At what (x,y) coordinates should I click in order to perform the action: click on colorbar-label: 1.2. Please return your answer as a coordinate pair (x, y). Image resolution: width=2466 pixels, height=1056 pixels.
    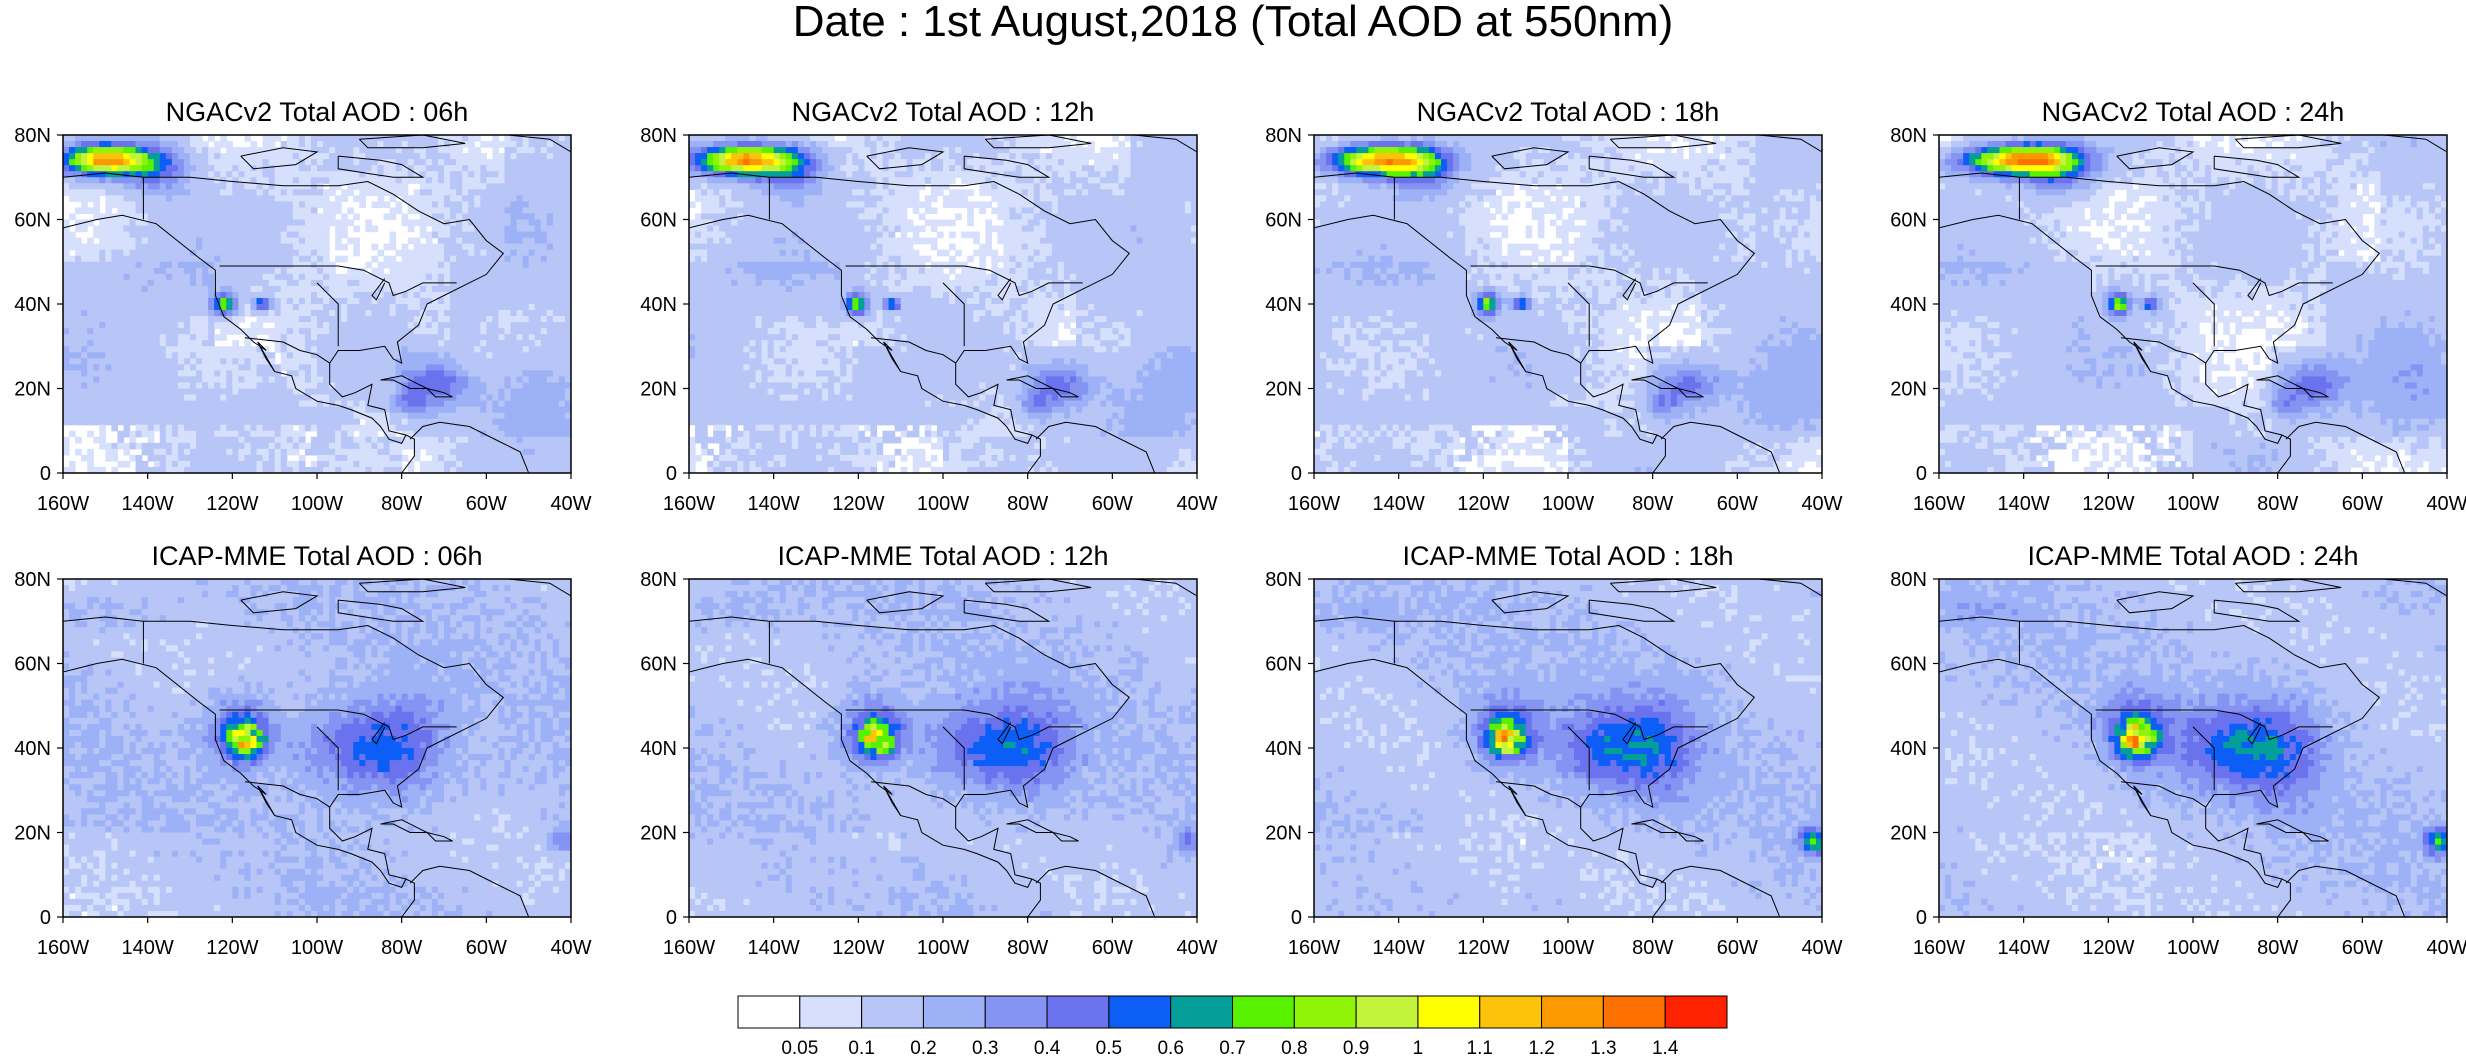
    Looking at the image, I should click on (1541, 1047).